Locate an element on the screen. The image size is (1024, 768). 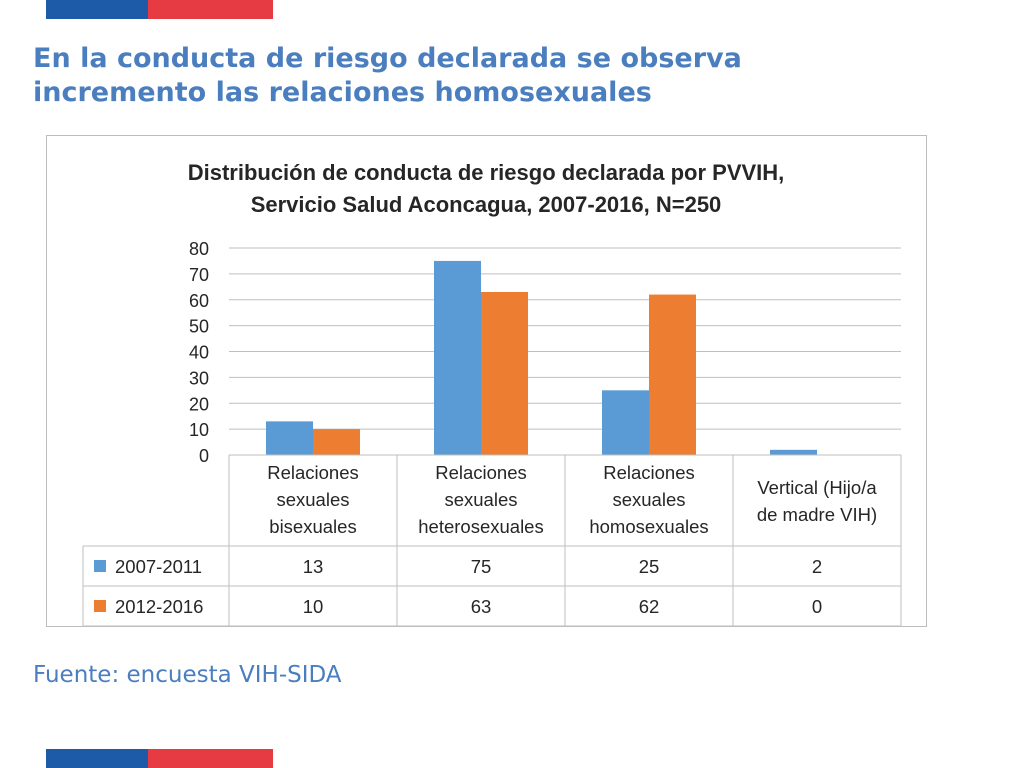
slide-title-line-2: incremento las relaciones homosexuales is located at coordinates (342, 92).